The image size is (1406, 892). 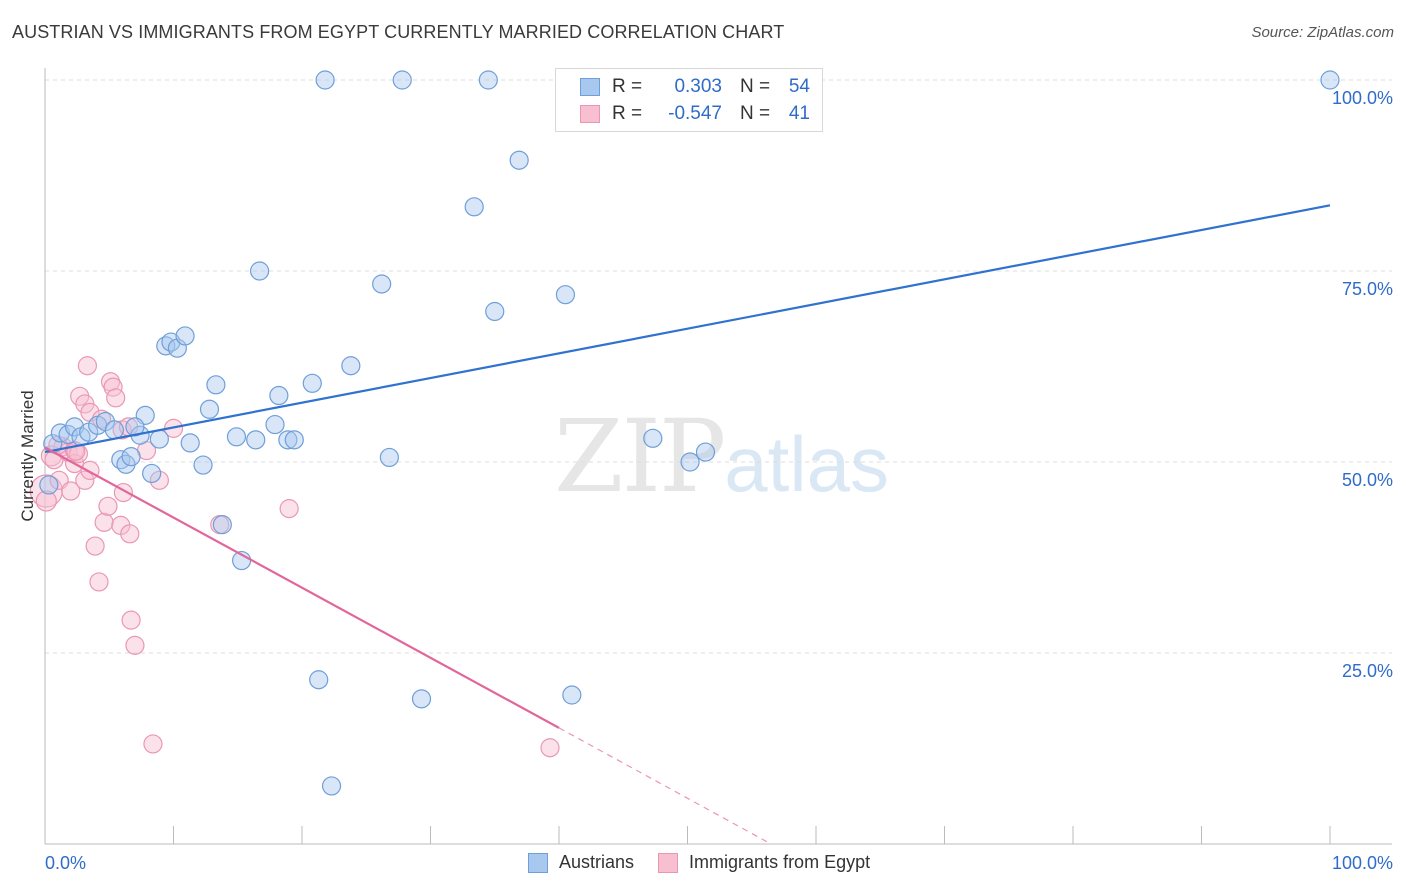 I want to click on series-legend-austrians: Austrians, so click(x=581, y=862).